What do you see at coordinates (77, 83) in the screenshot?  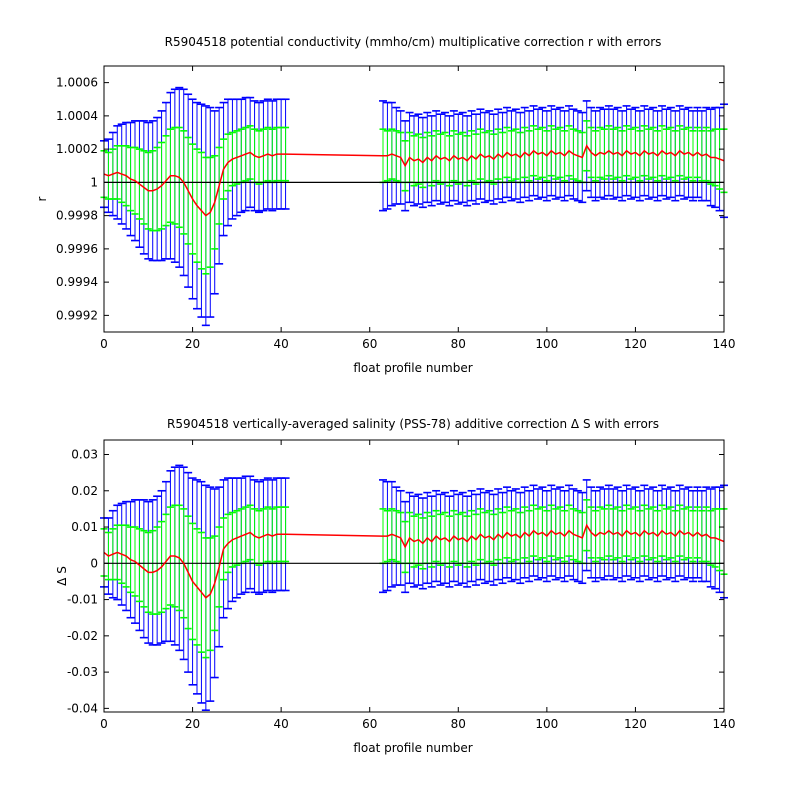 I see `y-tick-label: 1.0006` at bounding box center [77, 83].